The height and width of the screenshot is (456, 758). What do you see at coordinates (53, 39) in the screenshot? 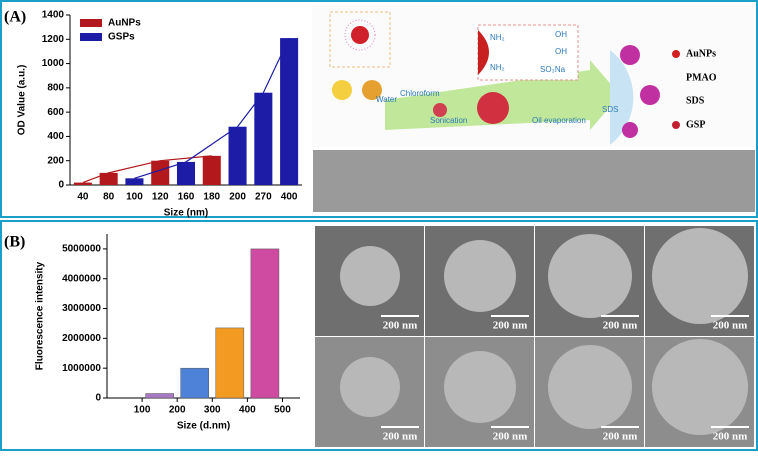
I see `y-tick-label: 1200` at bounding box center [53, 39].